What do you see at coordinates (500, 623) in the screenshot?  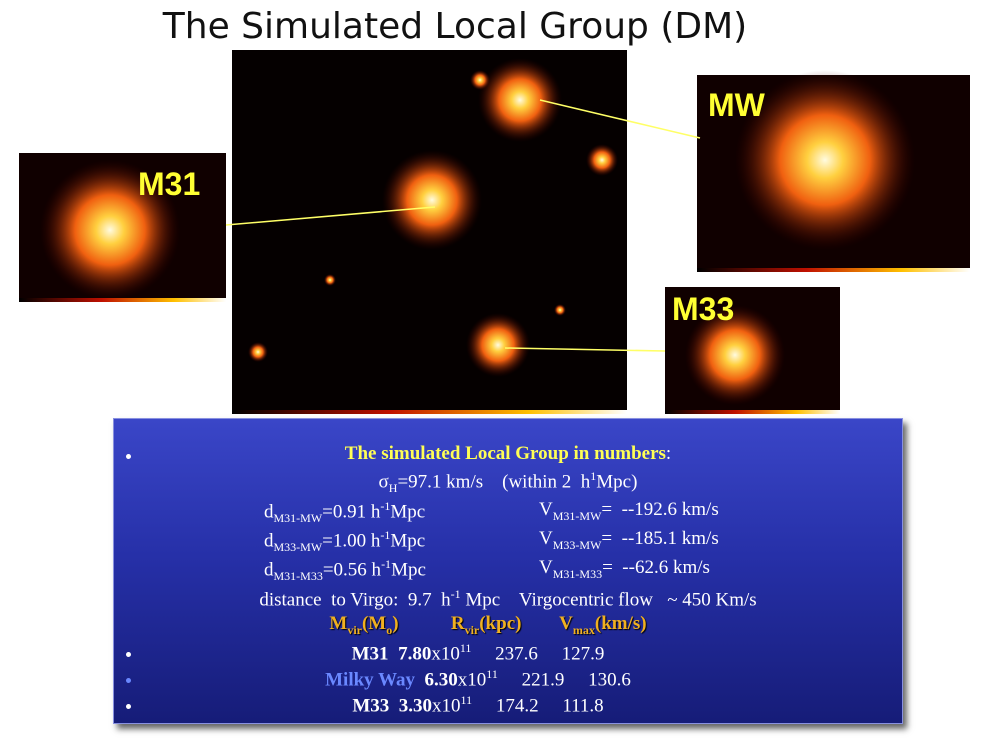 I see `header: (kpc)` at bounding box center [500, 623].